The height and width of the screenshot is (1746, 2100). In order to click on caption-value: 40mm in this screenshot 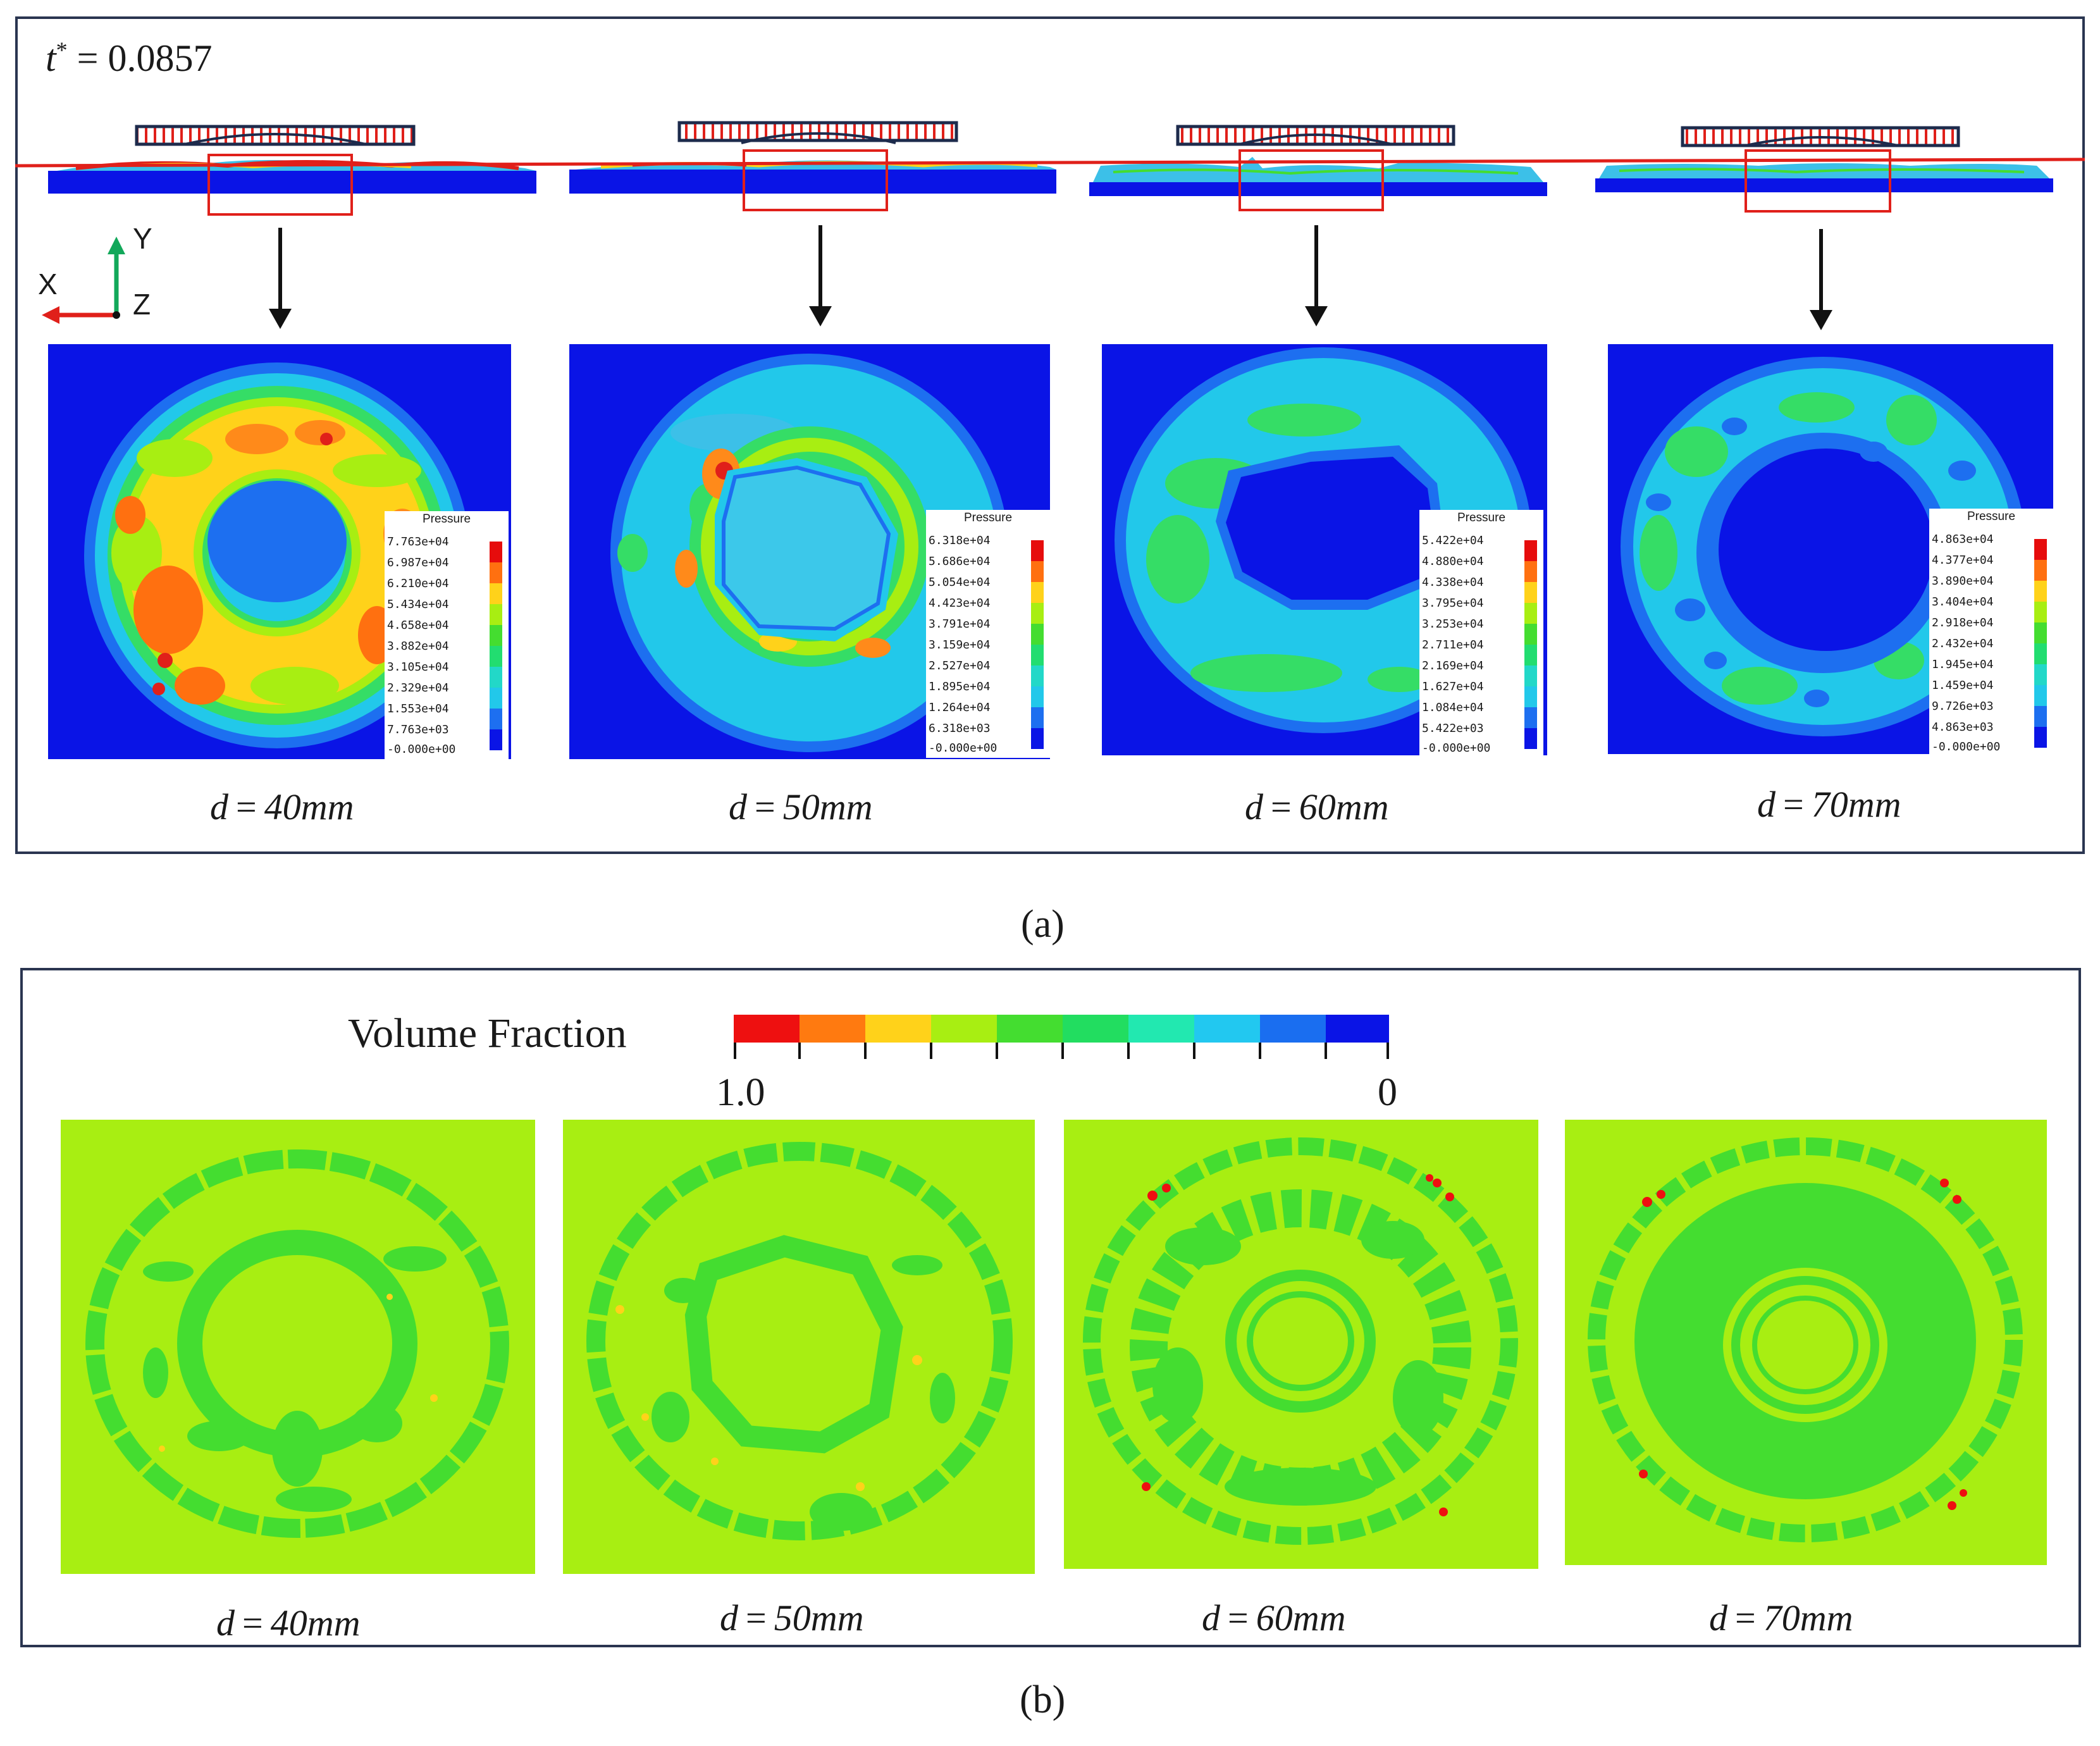, I will do `click(315, 1623)`.